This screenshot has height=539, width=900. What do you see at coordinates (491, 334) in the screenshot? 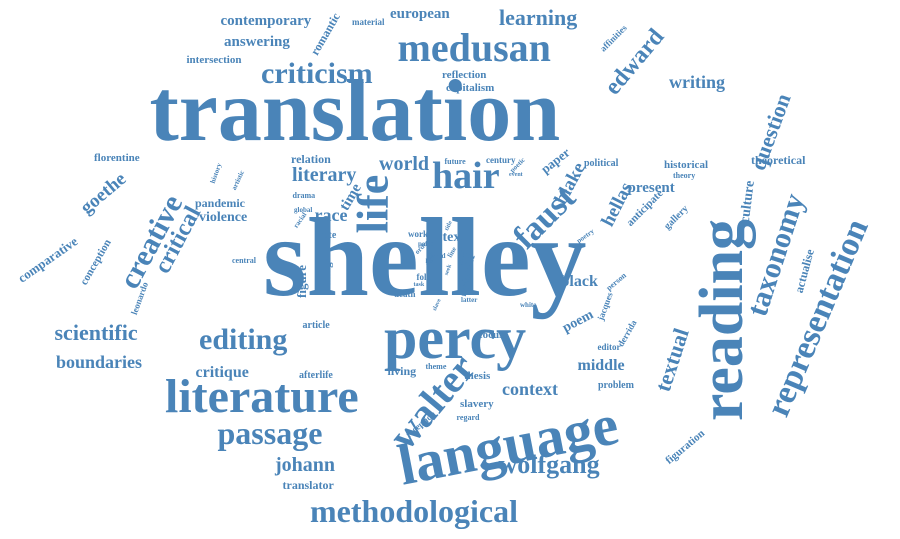
I see `word-focus: focus` at bounding box center [491, 334].